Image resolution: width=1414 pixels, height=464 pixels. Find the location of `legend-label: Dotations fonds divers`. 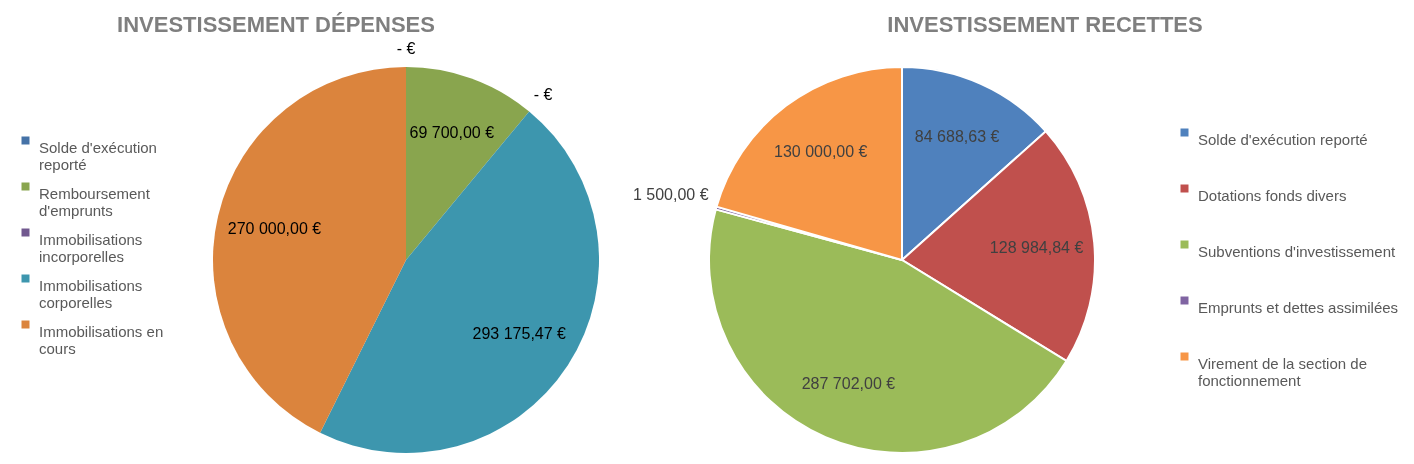

legend-label: Dotations fonds divers is located at coordinates (1272, 195).